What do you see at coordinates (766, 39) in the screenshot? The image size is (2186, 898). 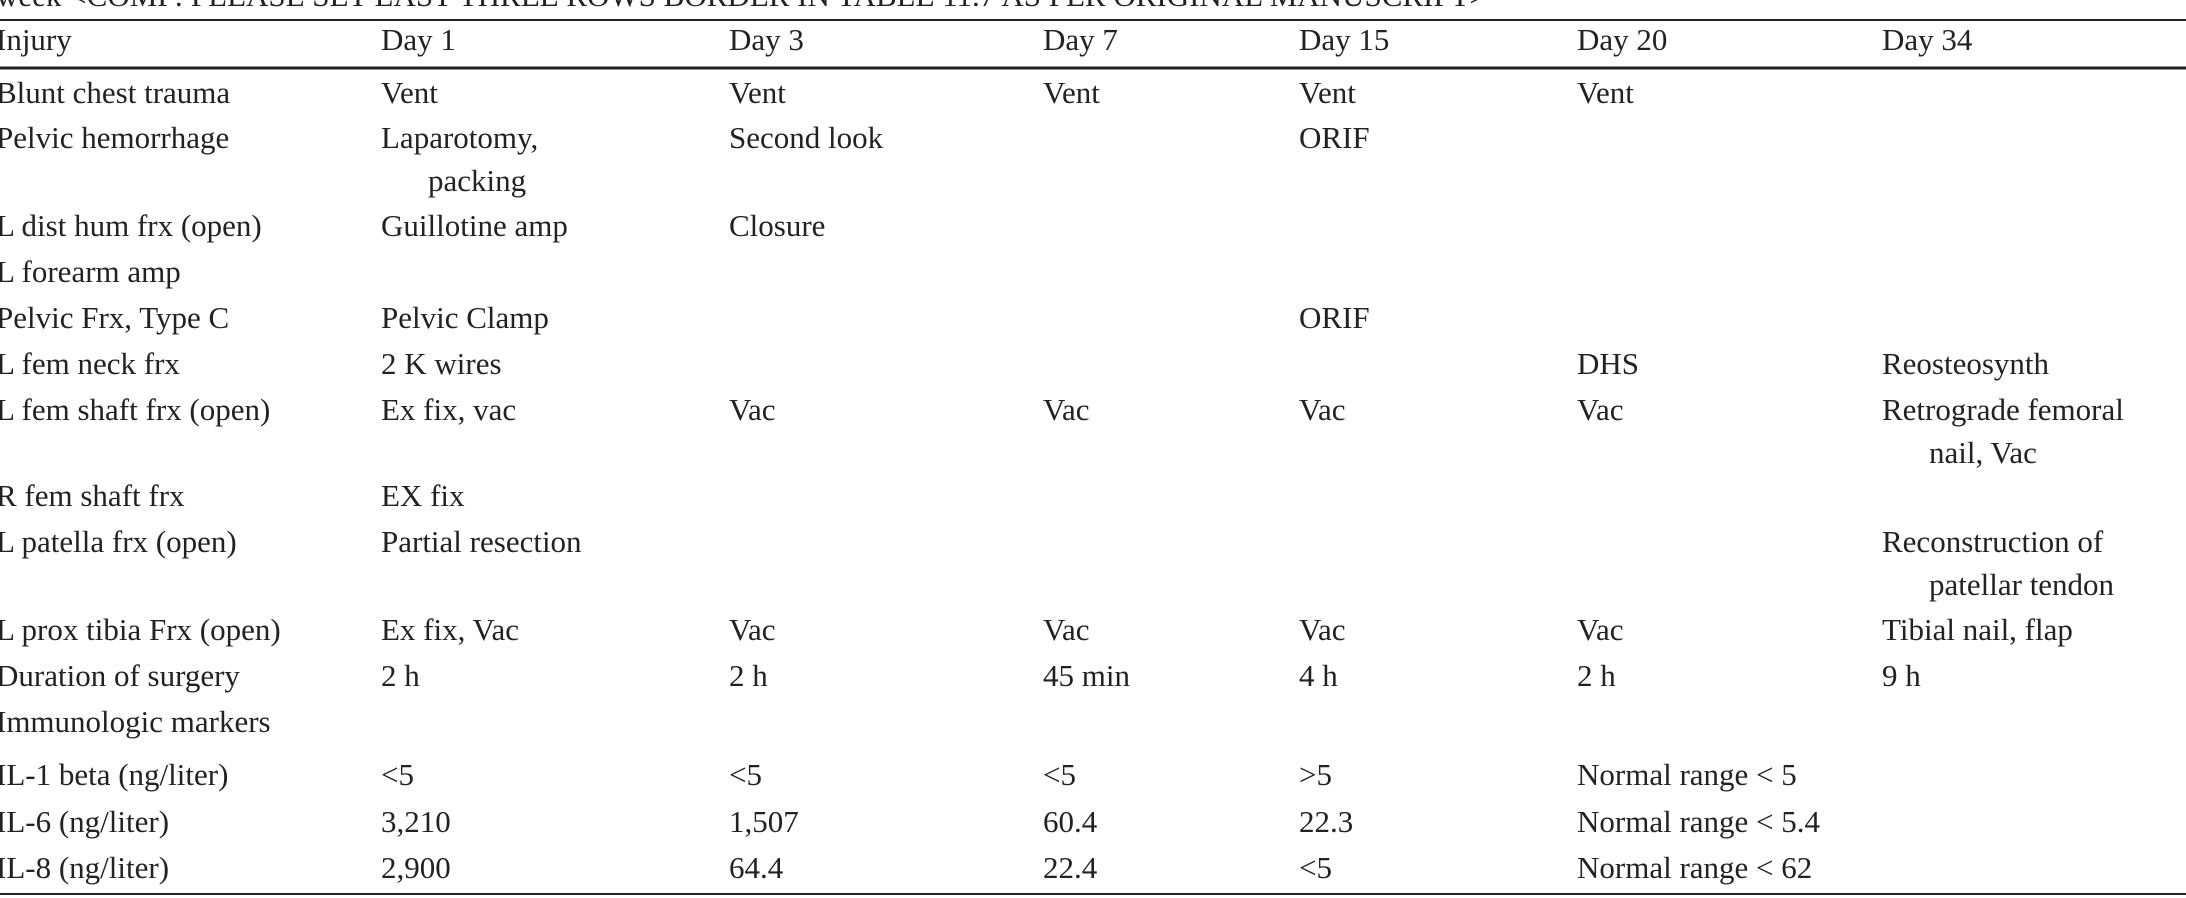 I see `header-cell: Day 3` at bounding box center [766, 39].